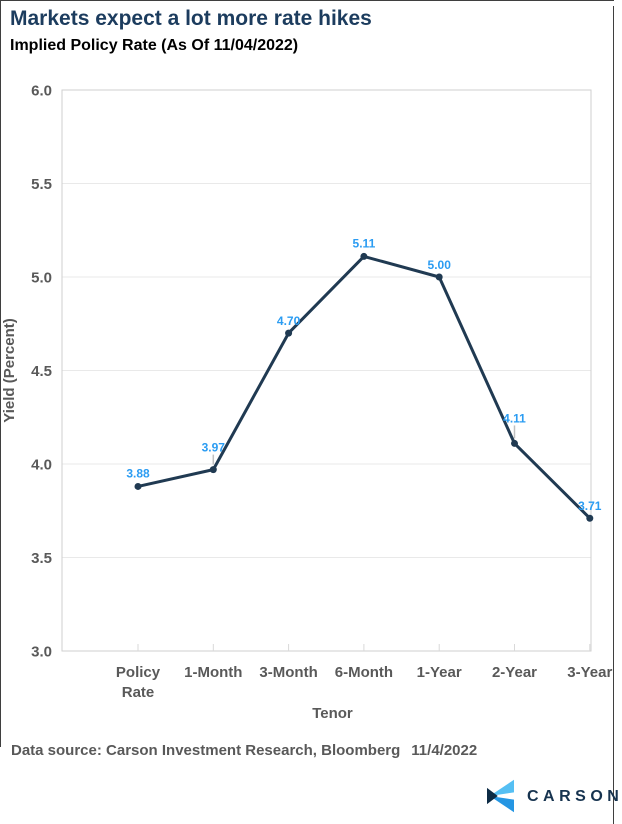 The image size is (622, 824). What do you see at coordinates (514, 672) in the screenshot?
I see `x-tick-label: 2-Year` at bounding box center [514, 672].